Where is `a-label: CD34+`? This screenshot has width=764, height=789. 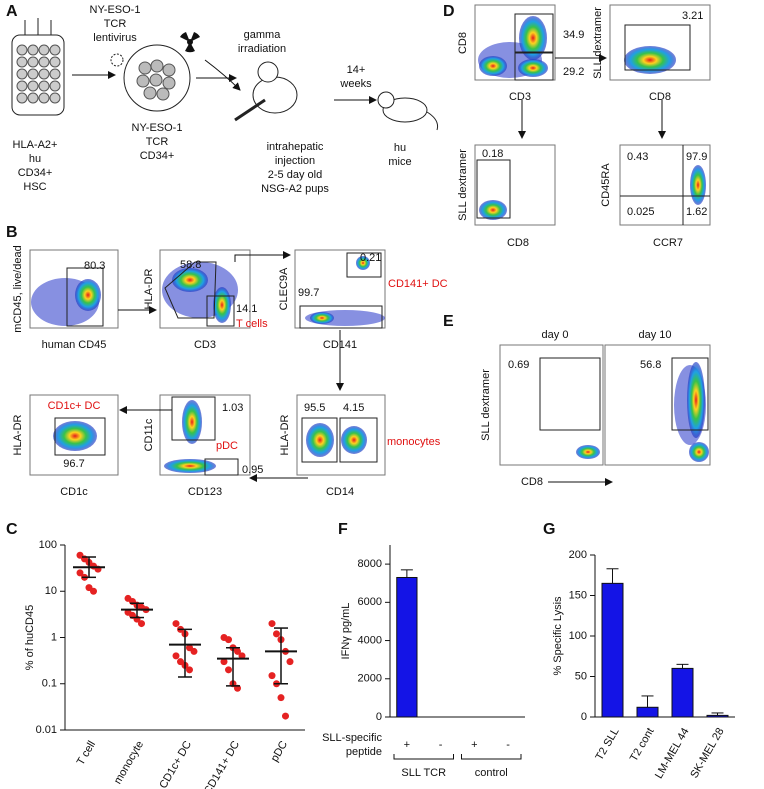
a-label: CD34+ is located at coordinates (35, 173).